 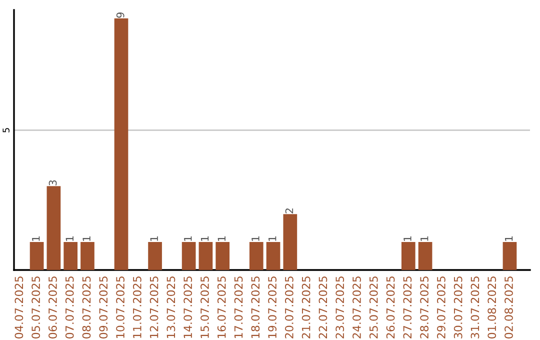 I want to click on x-tick-label: 30.07.2025, so click(x=458, y=307).